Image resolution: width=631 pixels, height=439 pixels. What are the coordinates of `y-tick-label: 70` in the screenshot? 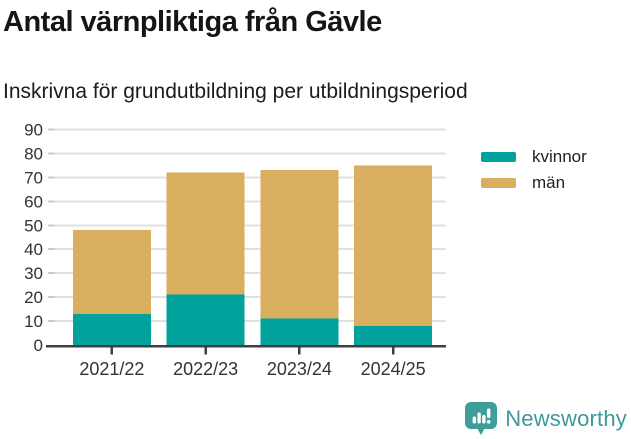 It's located at (33, 177).